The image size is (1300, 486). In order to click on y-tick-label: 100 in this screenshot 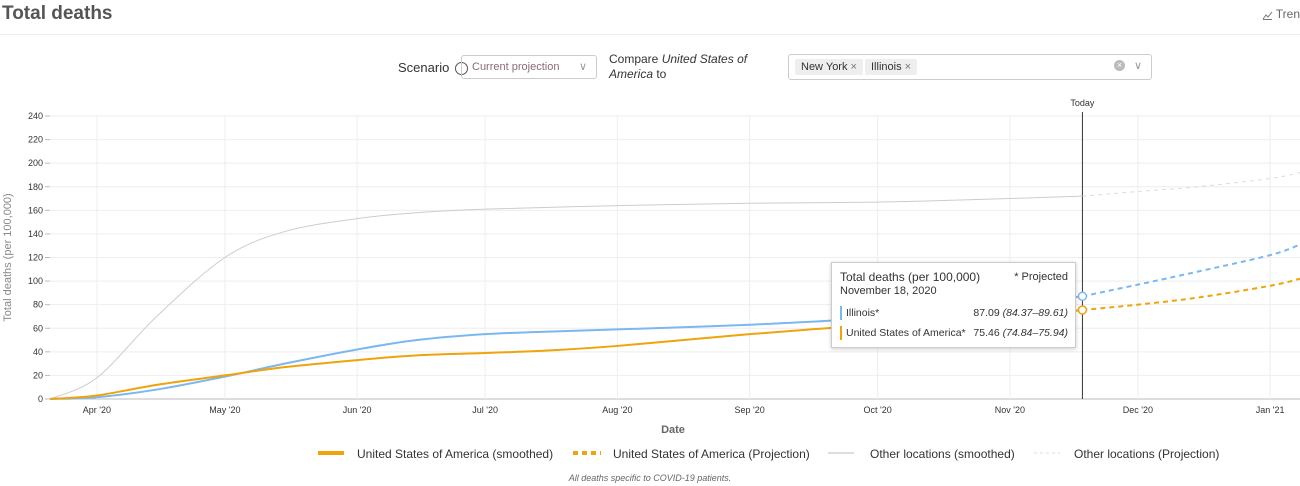, I will do `click(35, 281)`.